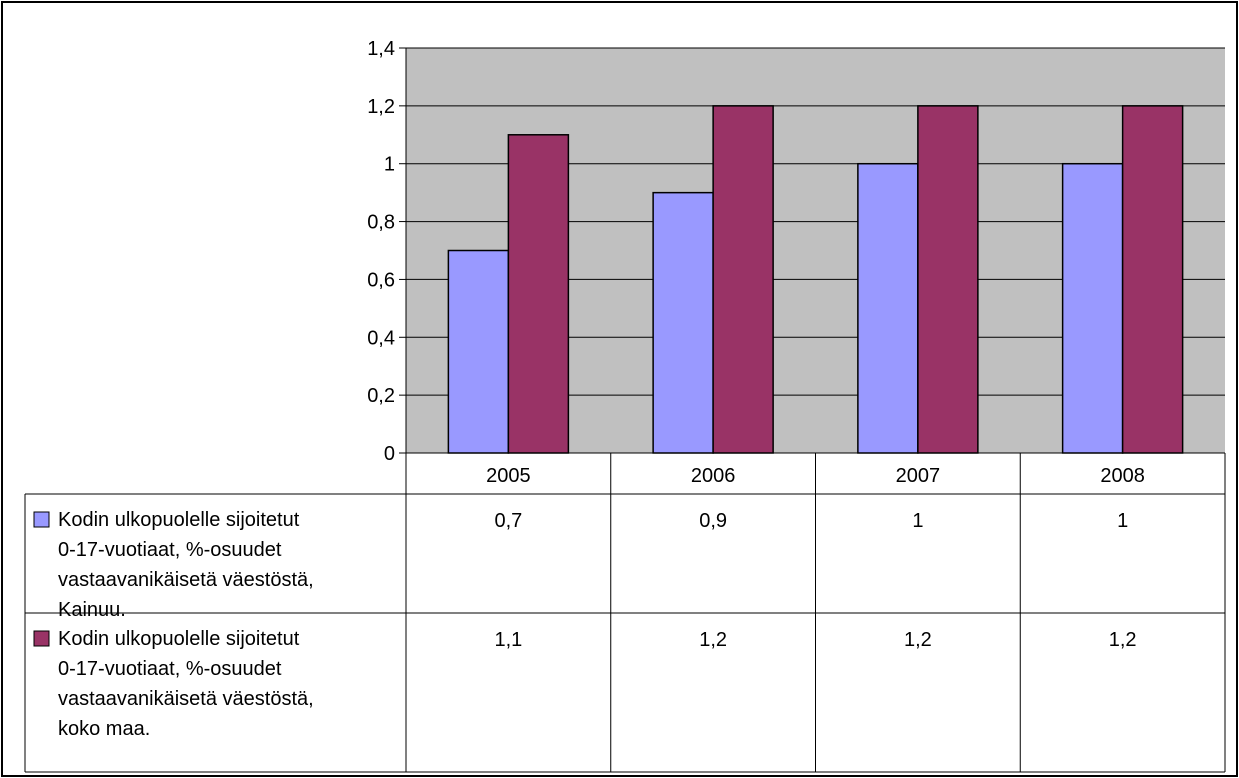 The image size is (1239, 778). Describe the element at coordinates (92, 610) in the screenshot. I see `row-label-line: Kainuu.` at that location.